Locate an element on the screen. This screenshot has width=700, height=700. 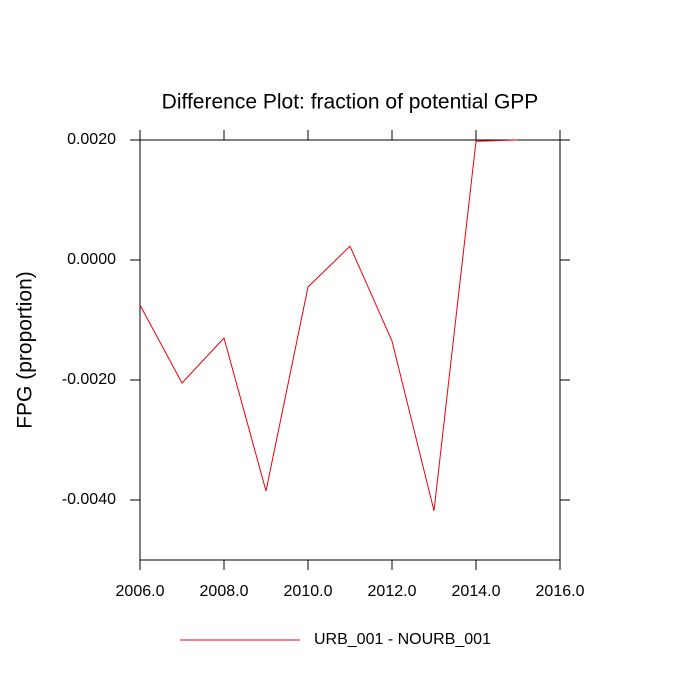
x-tick-label: 2006.0 is located at coordinates (140, 591).